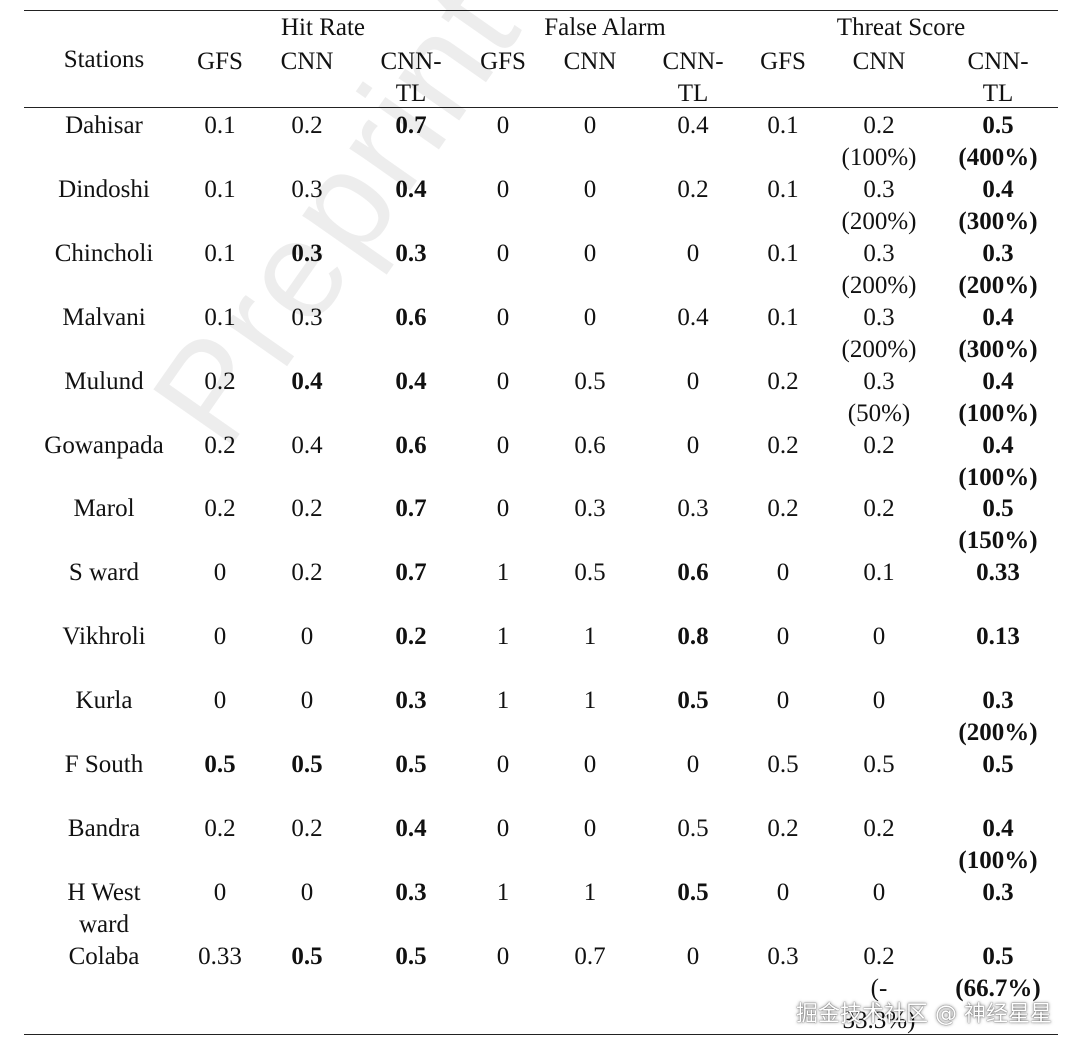  What do you see at coordinates (103, 446) in the screenshot?
I see `station-name: Gowanpada` at bounding box center [103, 446].